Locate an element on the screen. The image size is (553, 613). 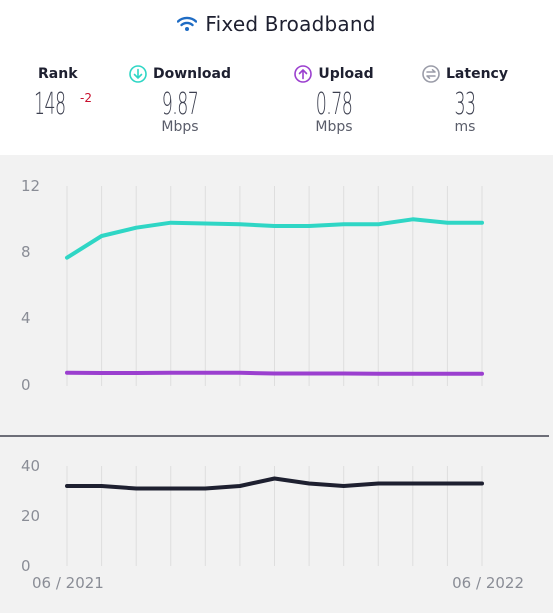
rank-delta: -2 is located at coordinates (86, 98).